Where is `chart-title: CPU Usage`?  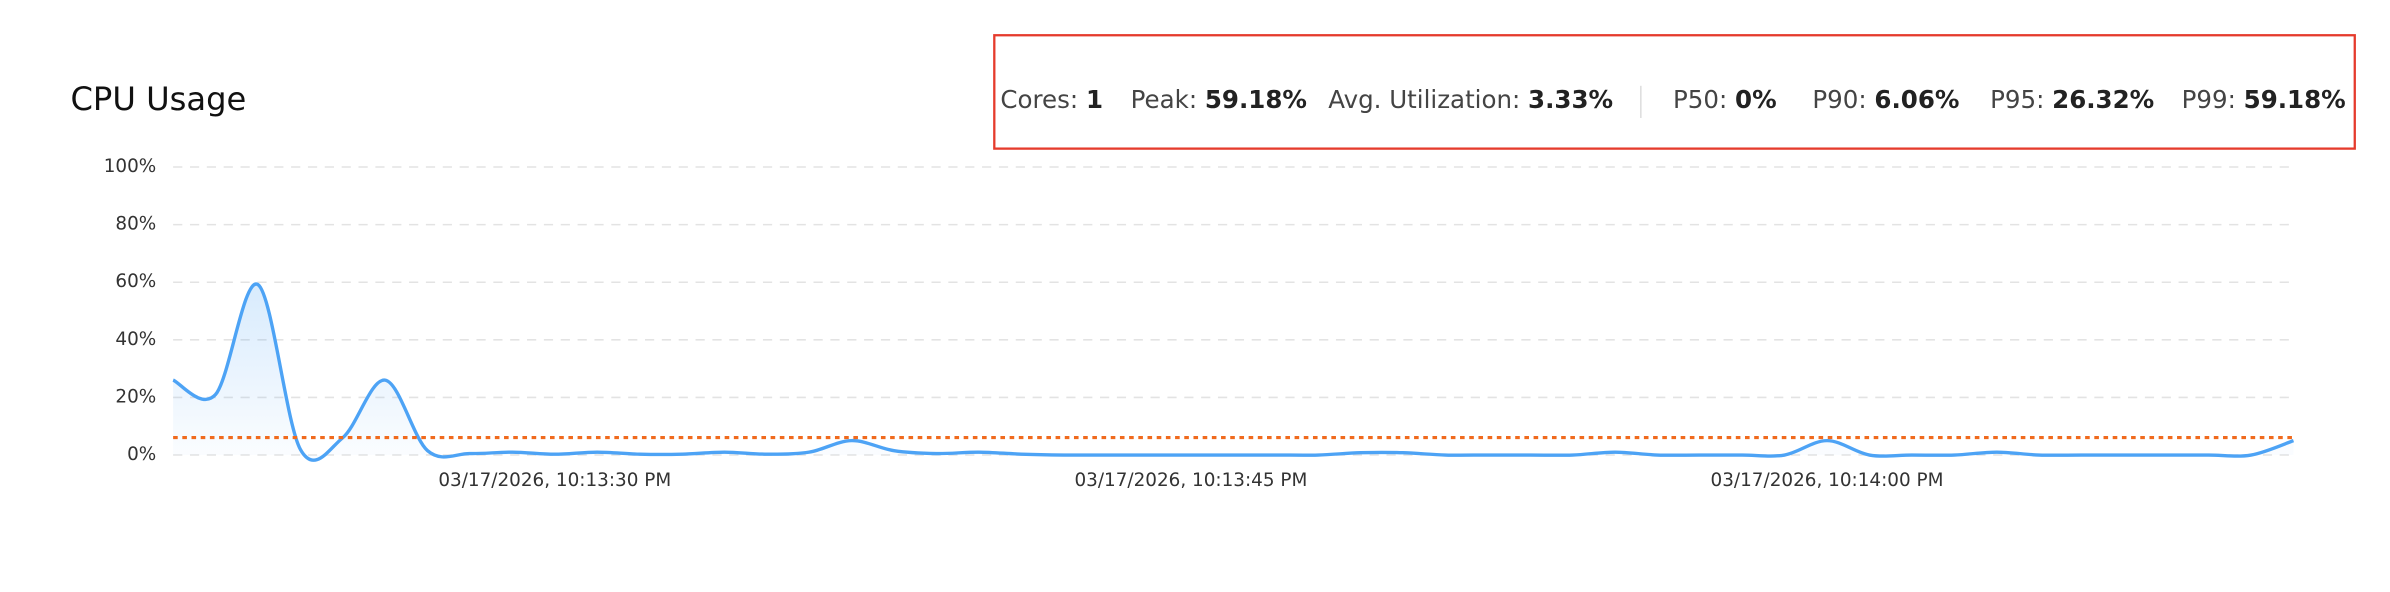
chart-title: CPU Usage is located at coordinates (158, 99).